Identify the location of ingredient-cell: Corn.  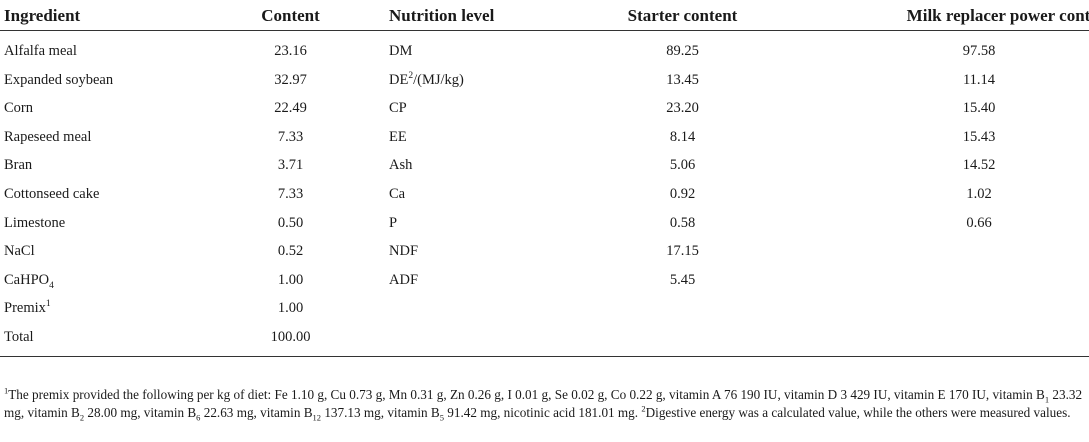
(96, 108).